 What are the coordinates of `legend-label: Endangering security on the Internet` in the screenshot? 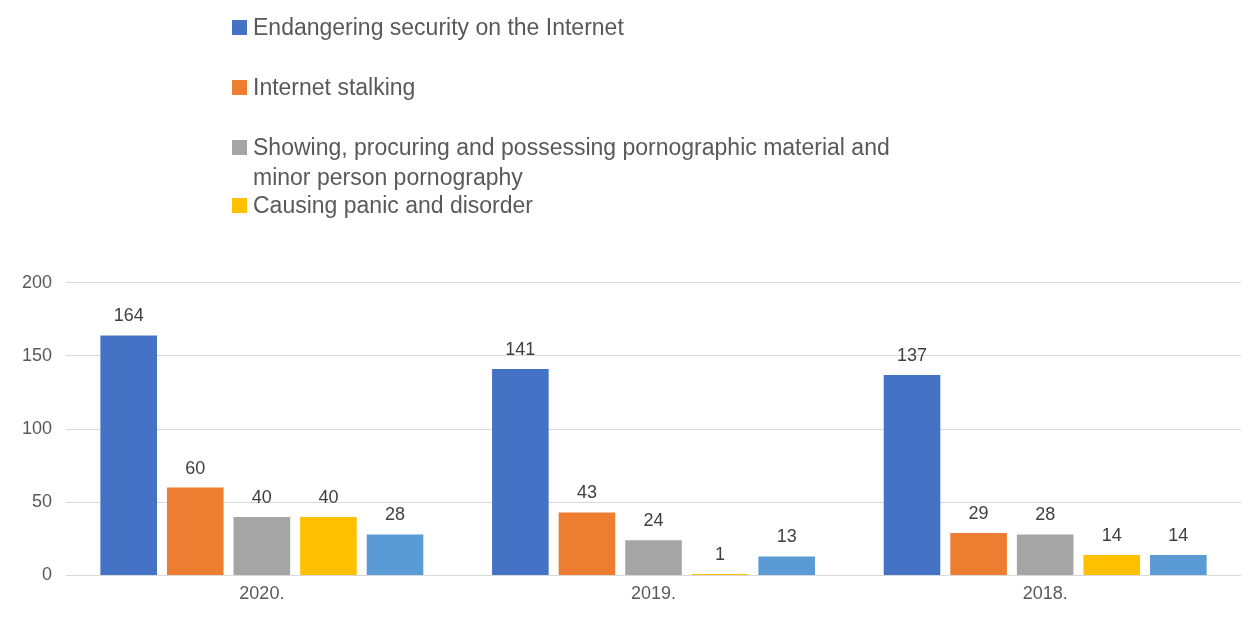 It's located at (438, 27).